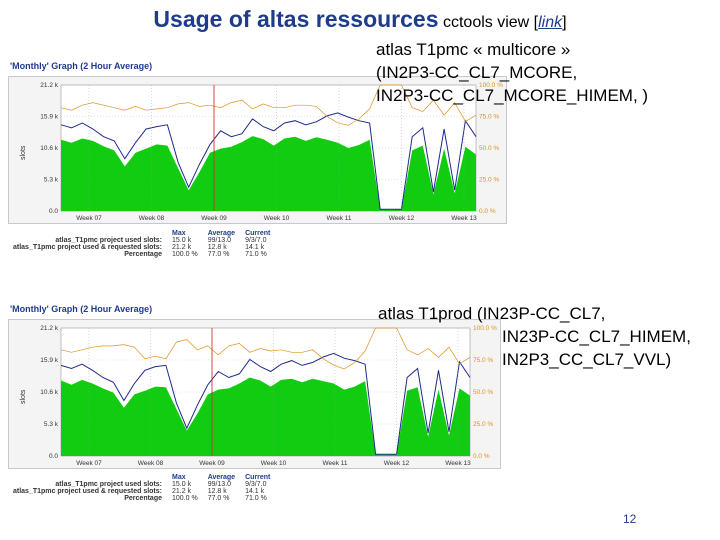 The image size is (720, 540). What do you see at coordinates (504, 22) in the screenshot?
I see `title-sub: cctools view [link]` at bounding box center [504, 22].